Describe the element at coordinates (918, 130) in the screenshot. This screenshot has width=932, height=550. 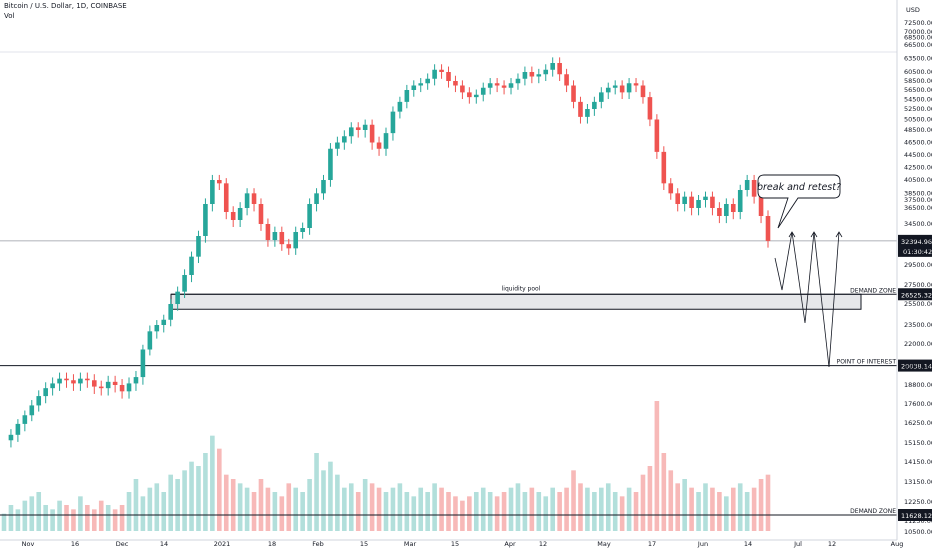
I see `y-tick-label: 48500.00` at that location.